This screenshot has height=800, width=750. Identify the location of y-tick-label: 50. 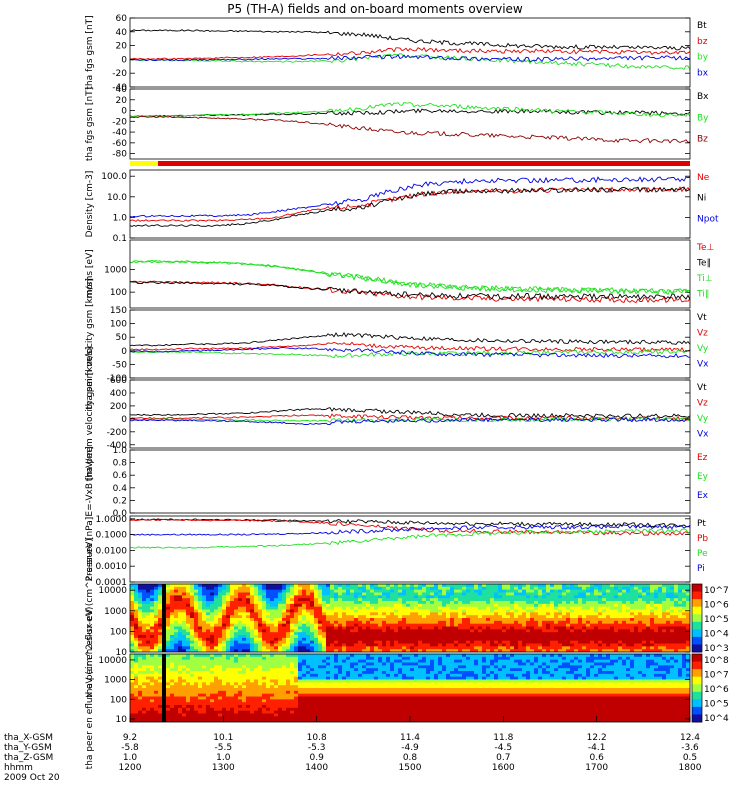
(122, 338).